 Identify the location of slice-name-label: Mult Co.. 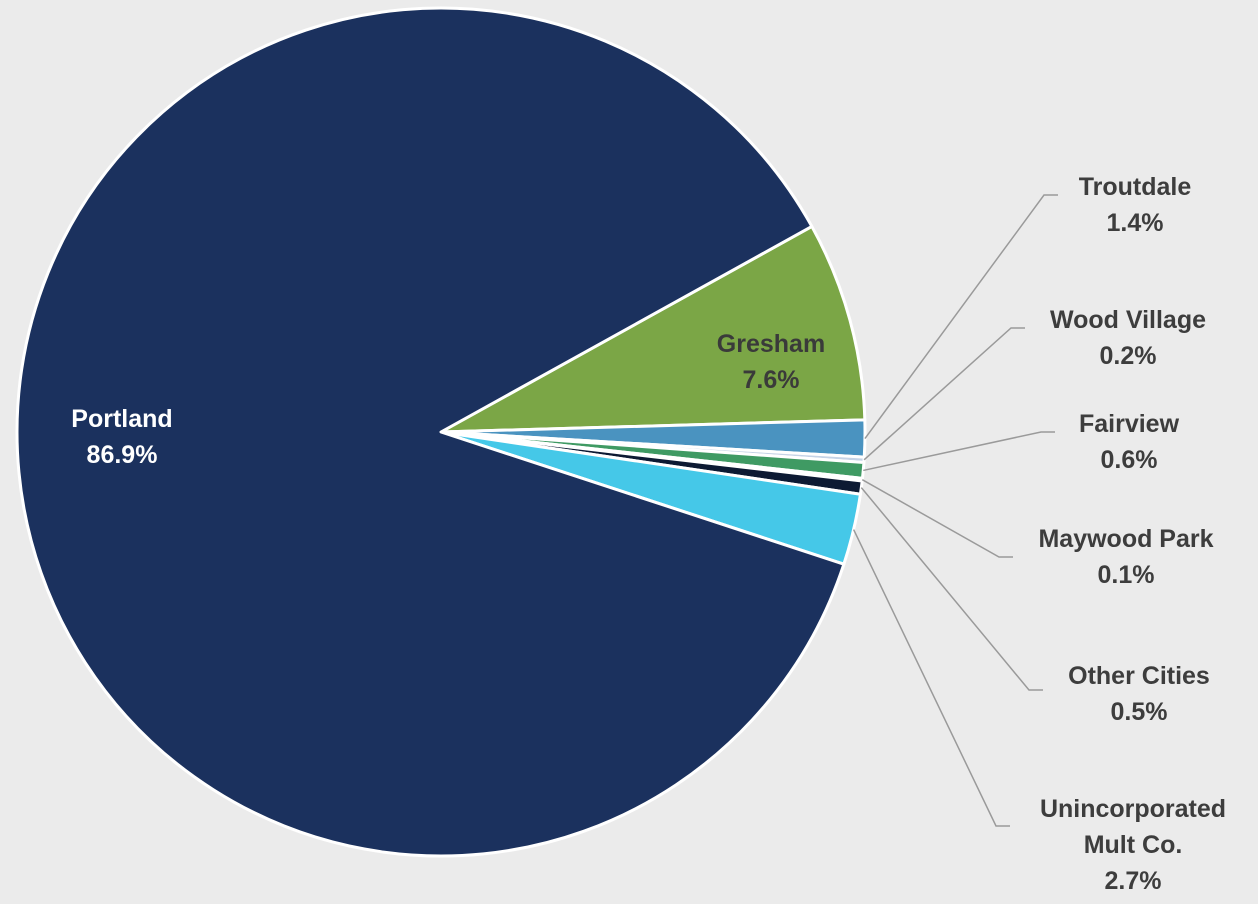
(1133, 845).